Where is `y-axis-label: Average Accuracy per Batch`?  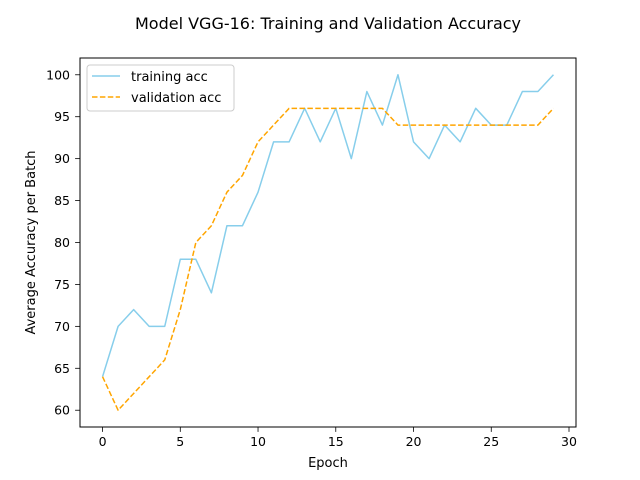 y-axis-label: Average Accuracy per Batch is located at coordinates (31, 242).